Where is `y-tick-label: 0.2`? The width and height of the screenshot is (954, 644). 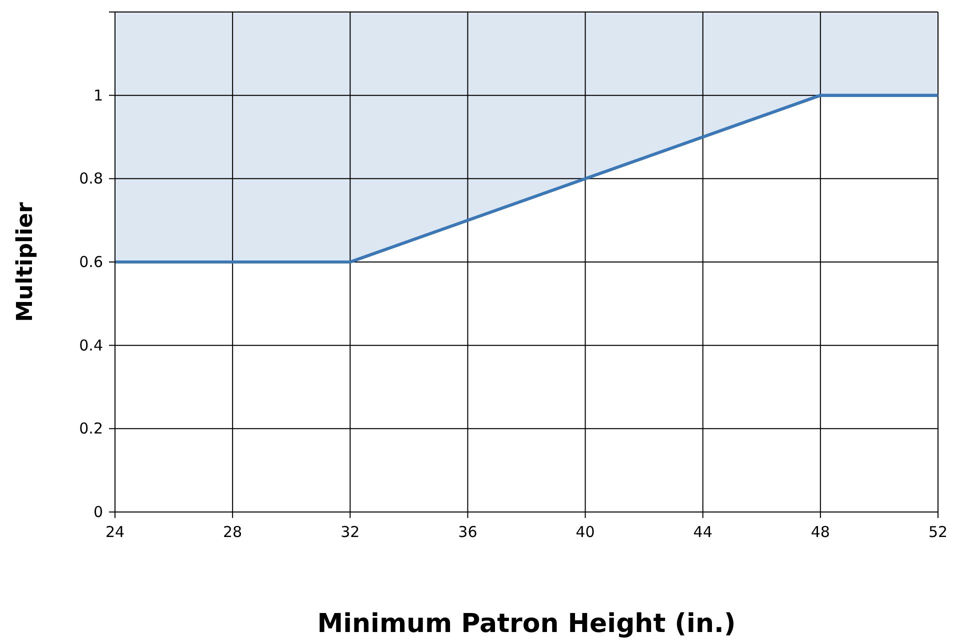 y-tick-label: 0.2 is located at coordinates (91, 429).